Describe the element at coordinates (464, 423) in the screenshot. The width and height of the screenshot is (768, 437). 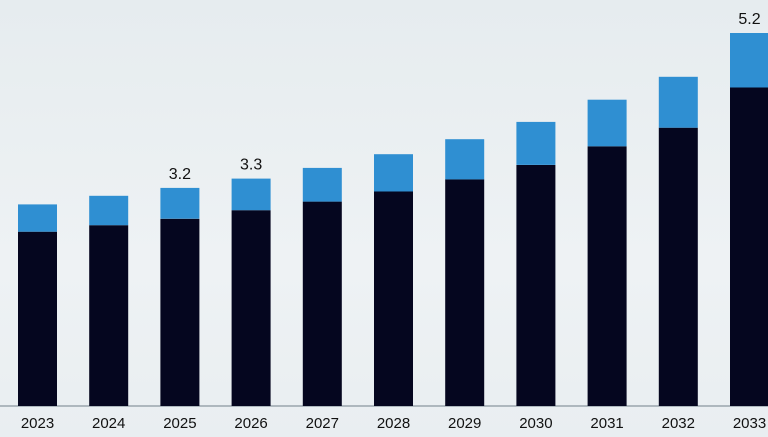
I see `x-tick-label: 2029` at that location.